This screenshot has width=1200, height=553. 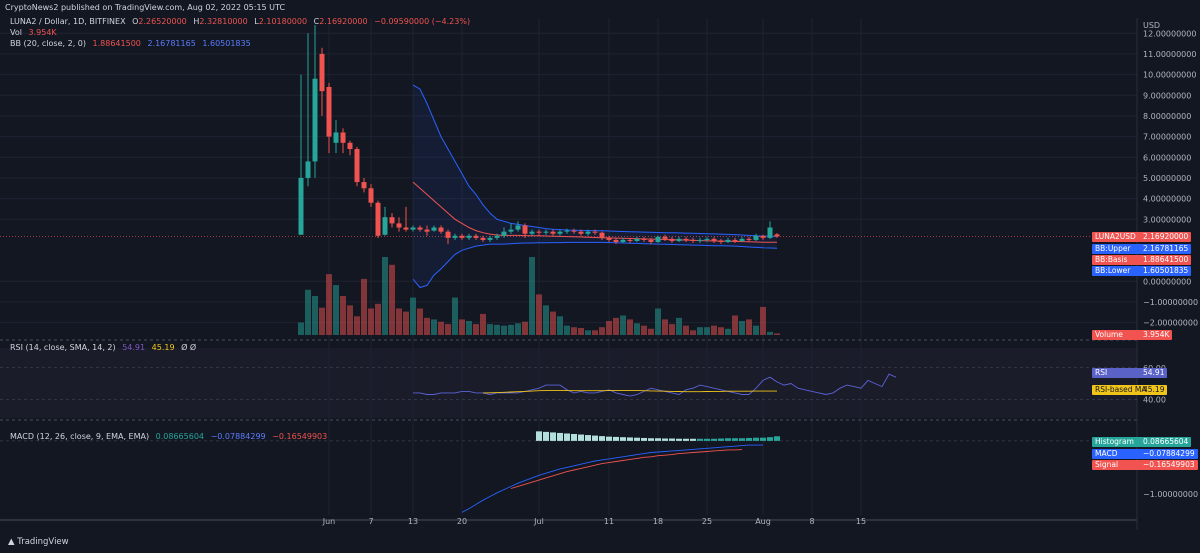 I want to click on macd-hist-value: 0.08665604, so click(x=180, y=436).